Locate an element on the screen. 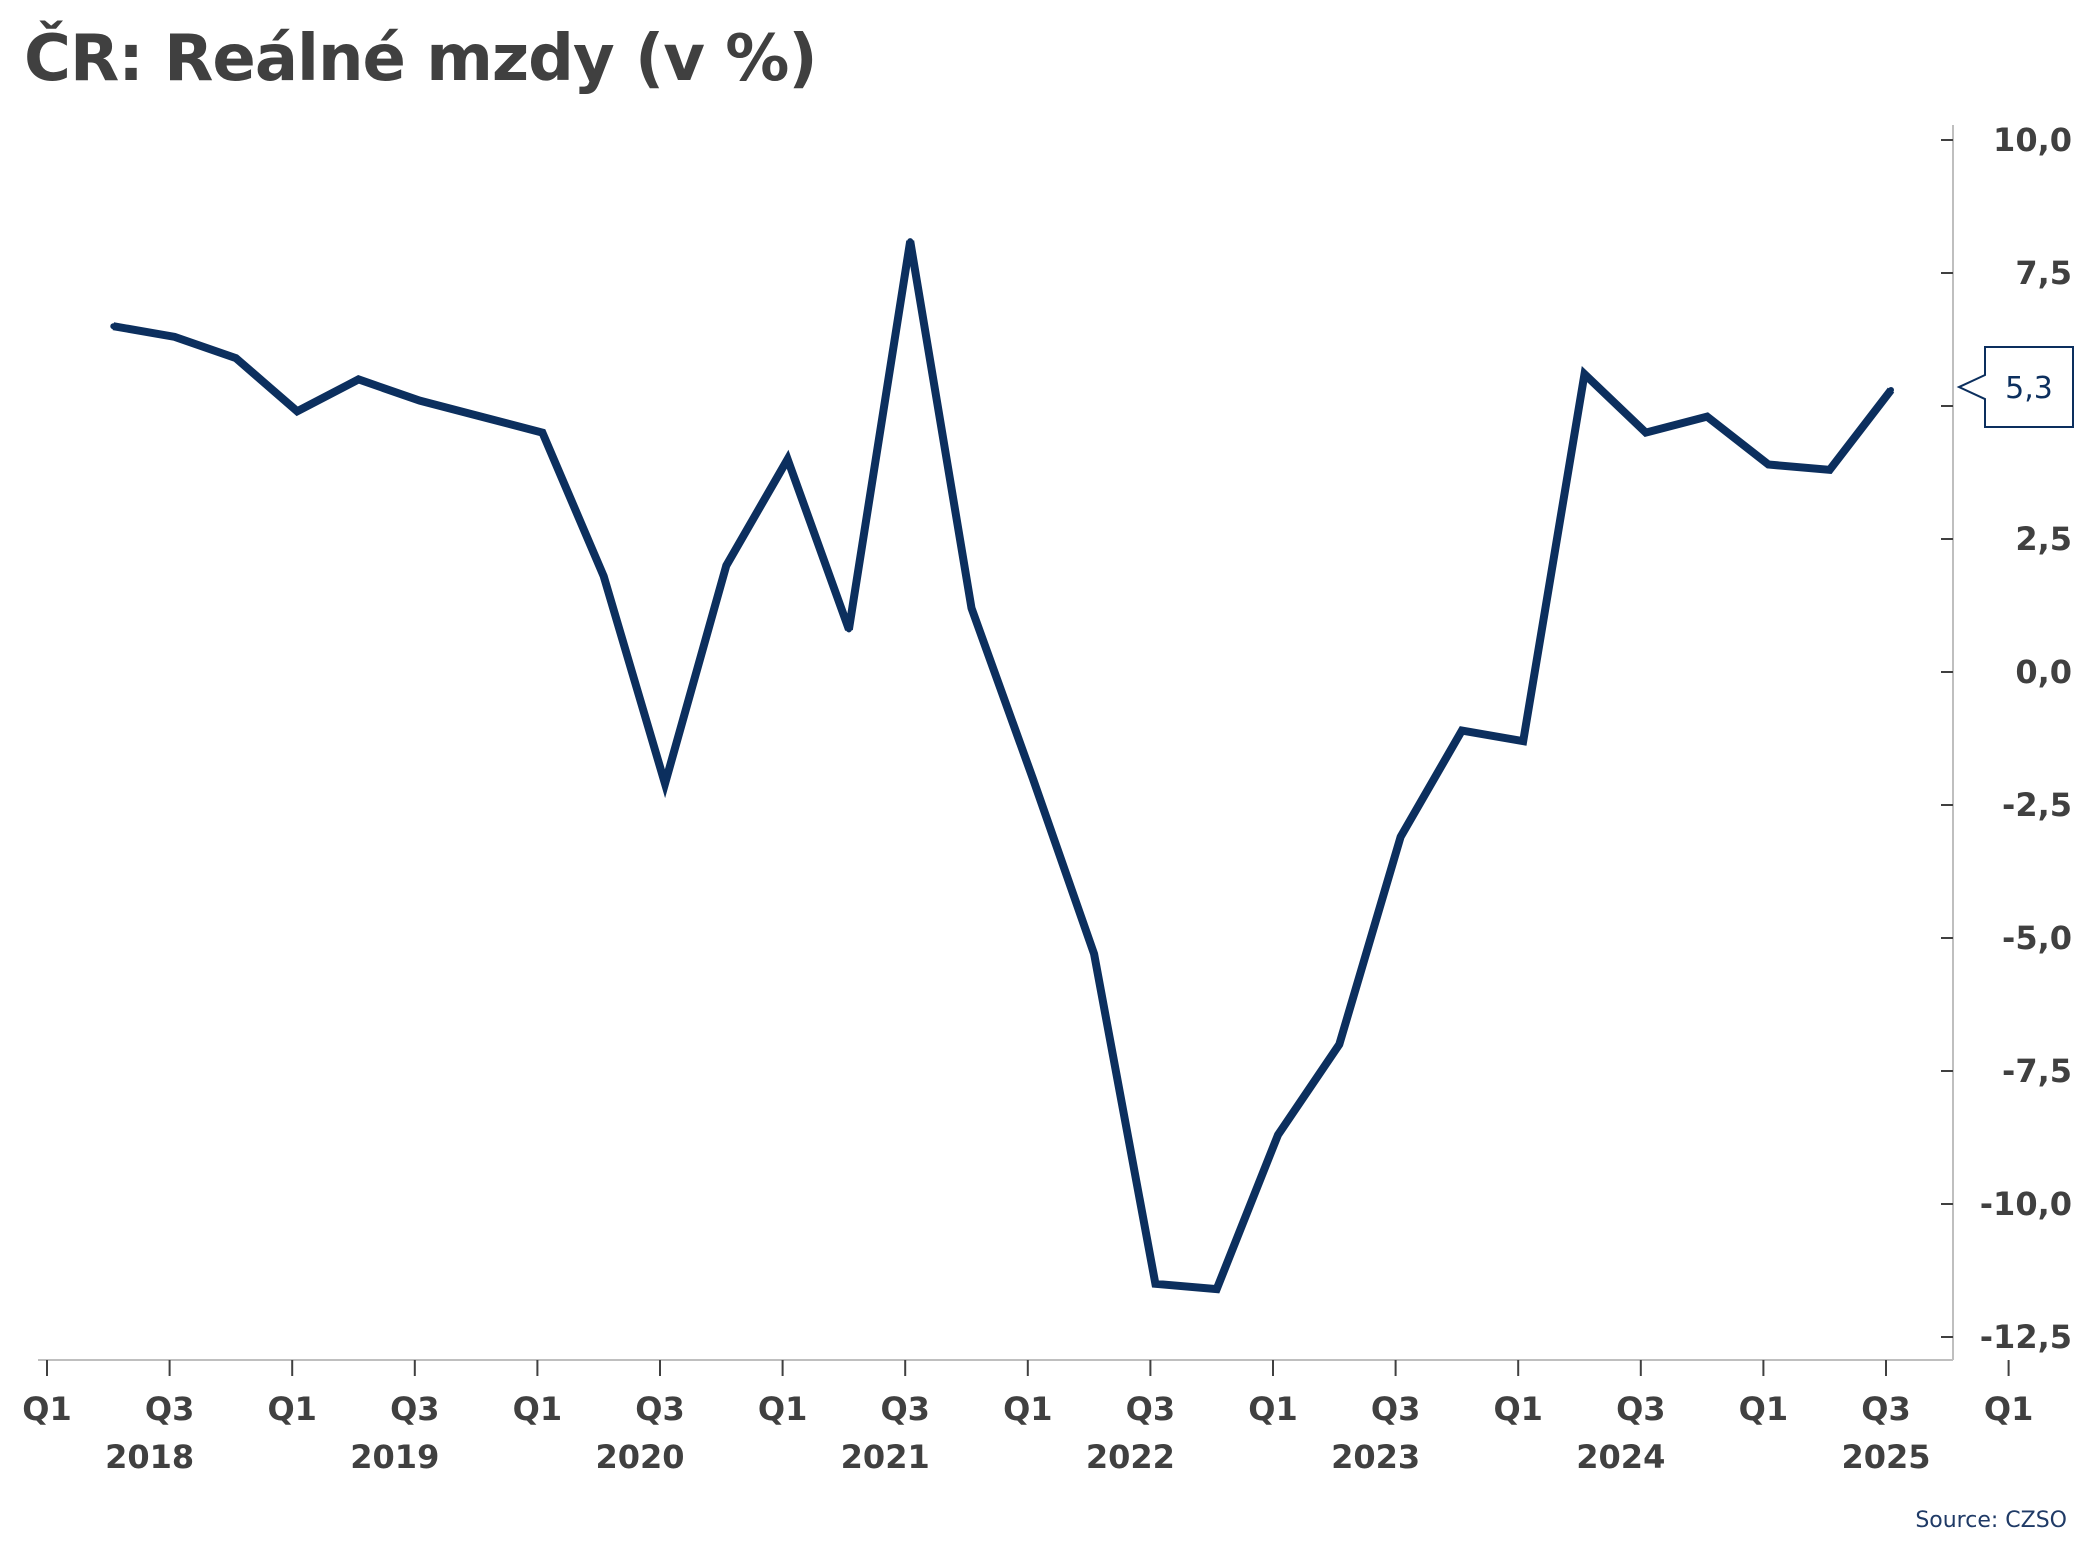 The image size is (2093, 1568). year-label: 2021 is located at coordinates (885, 1457).